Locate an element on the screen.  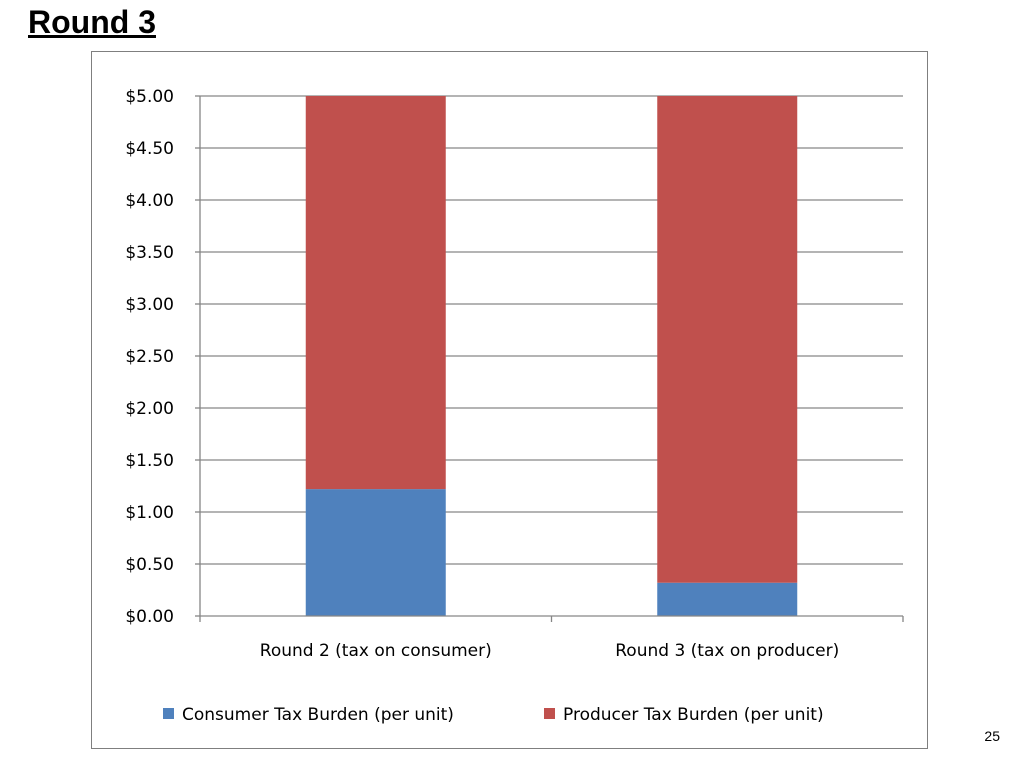
y-tick-label: $1.50 is located at coordinates (149, 461).